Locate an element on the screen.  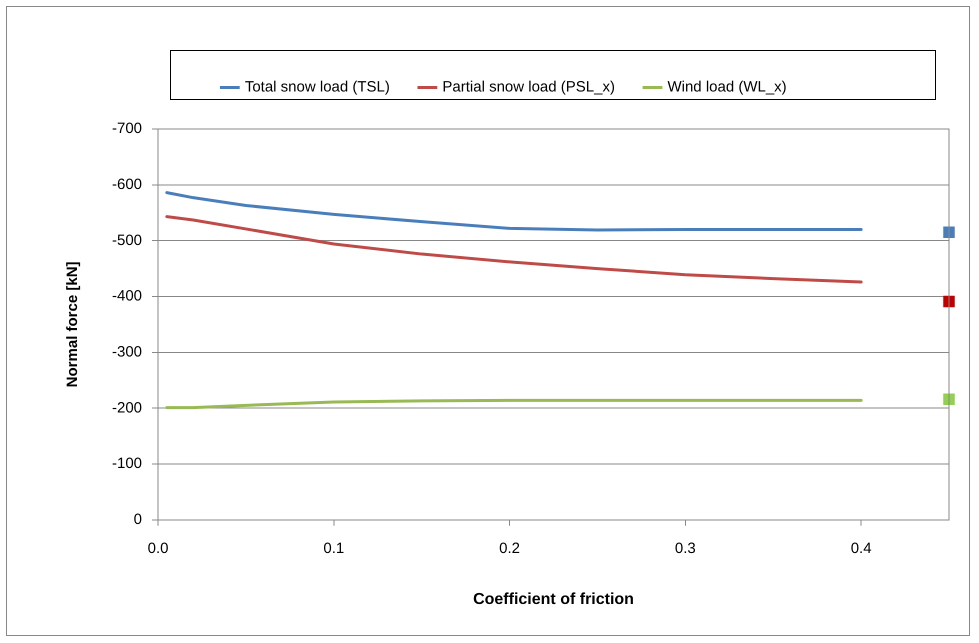
x-tick-label: 0.2 is located at coordinates (509, 548).